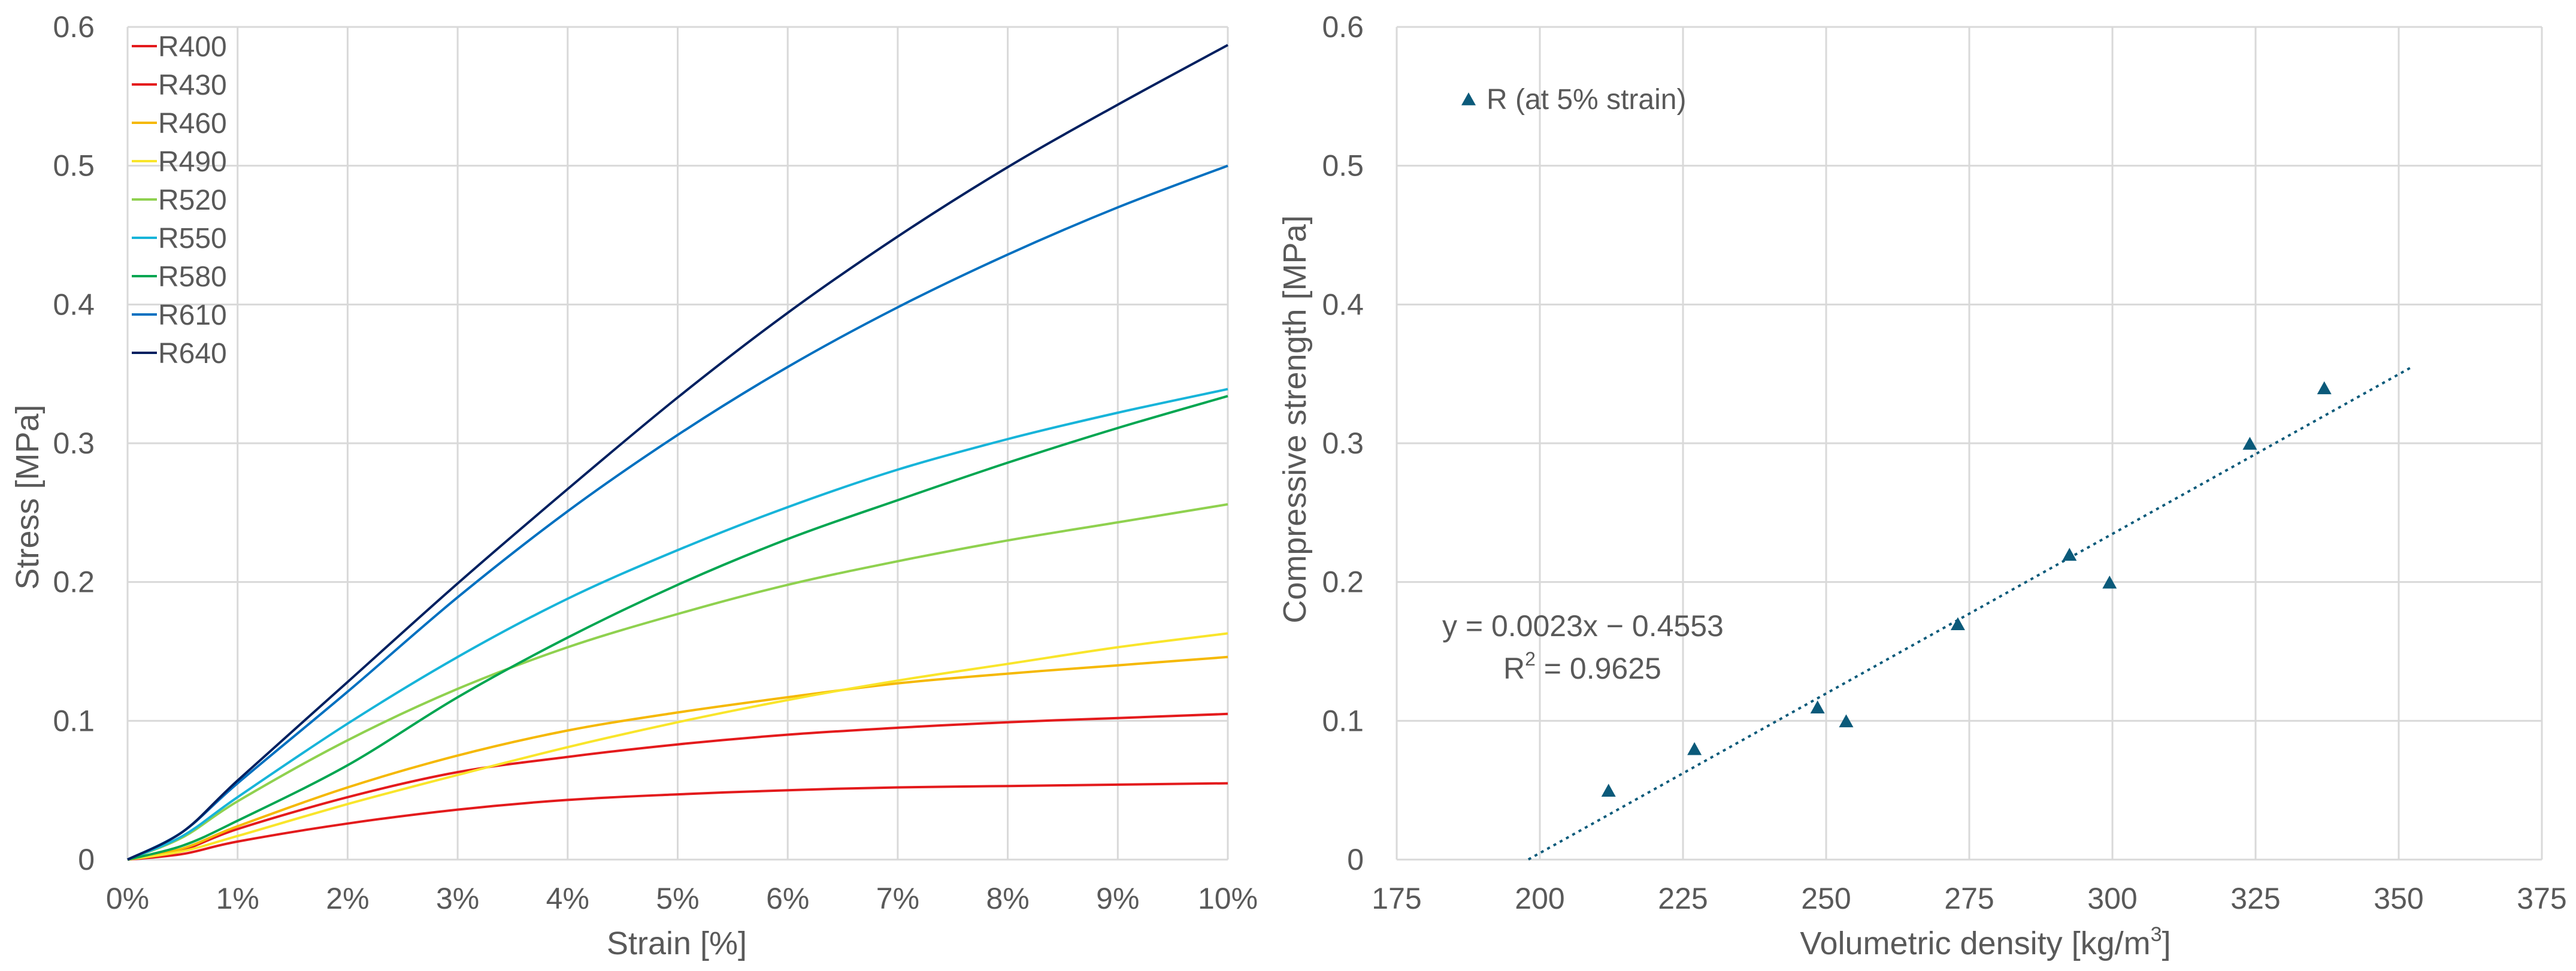  What do you see at coordinates (2398, 899) in the screenshot?
I see `right-x-tick-label: 350` at bounding box center [2398, 899].